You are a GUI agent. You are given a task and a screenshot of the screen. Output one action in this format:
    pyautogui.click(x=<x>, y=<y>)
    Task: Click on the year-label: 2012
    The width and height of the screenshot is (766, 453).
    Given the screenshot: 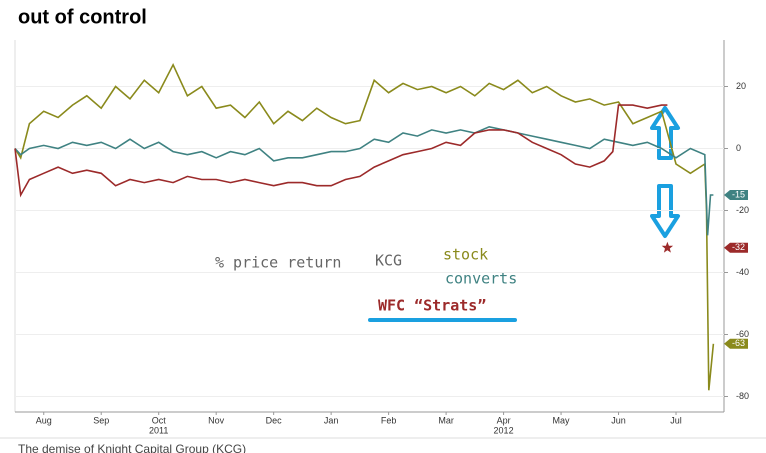 What is the action you would take?
    pyautogui.click(x=504, y=430)
    